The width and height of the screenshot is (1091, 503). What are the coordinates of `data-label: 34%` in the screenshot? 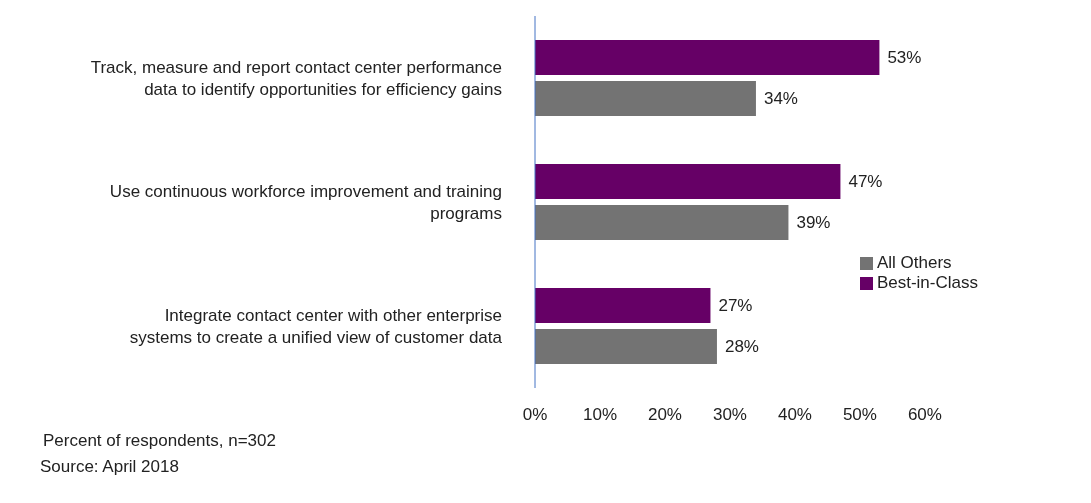 It's located at (780, 98).